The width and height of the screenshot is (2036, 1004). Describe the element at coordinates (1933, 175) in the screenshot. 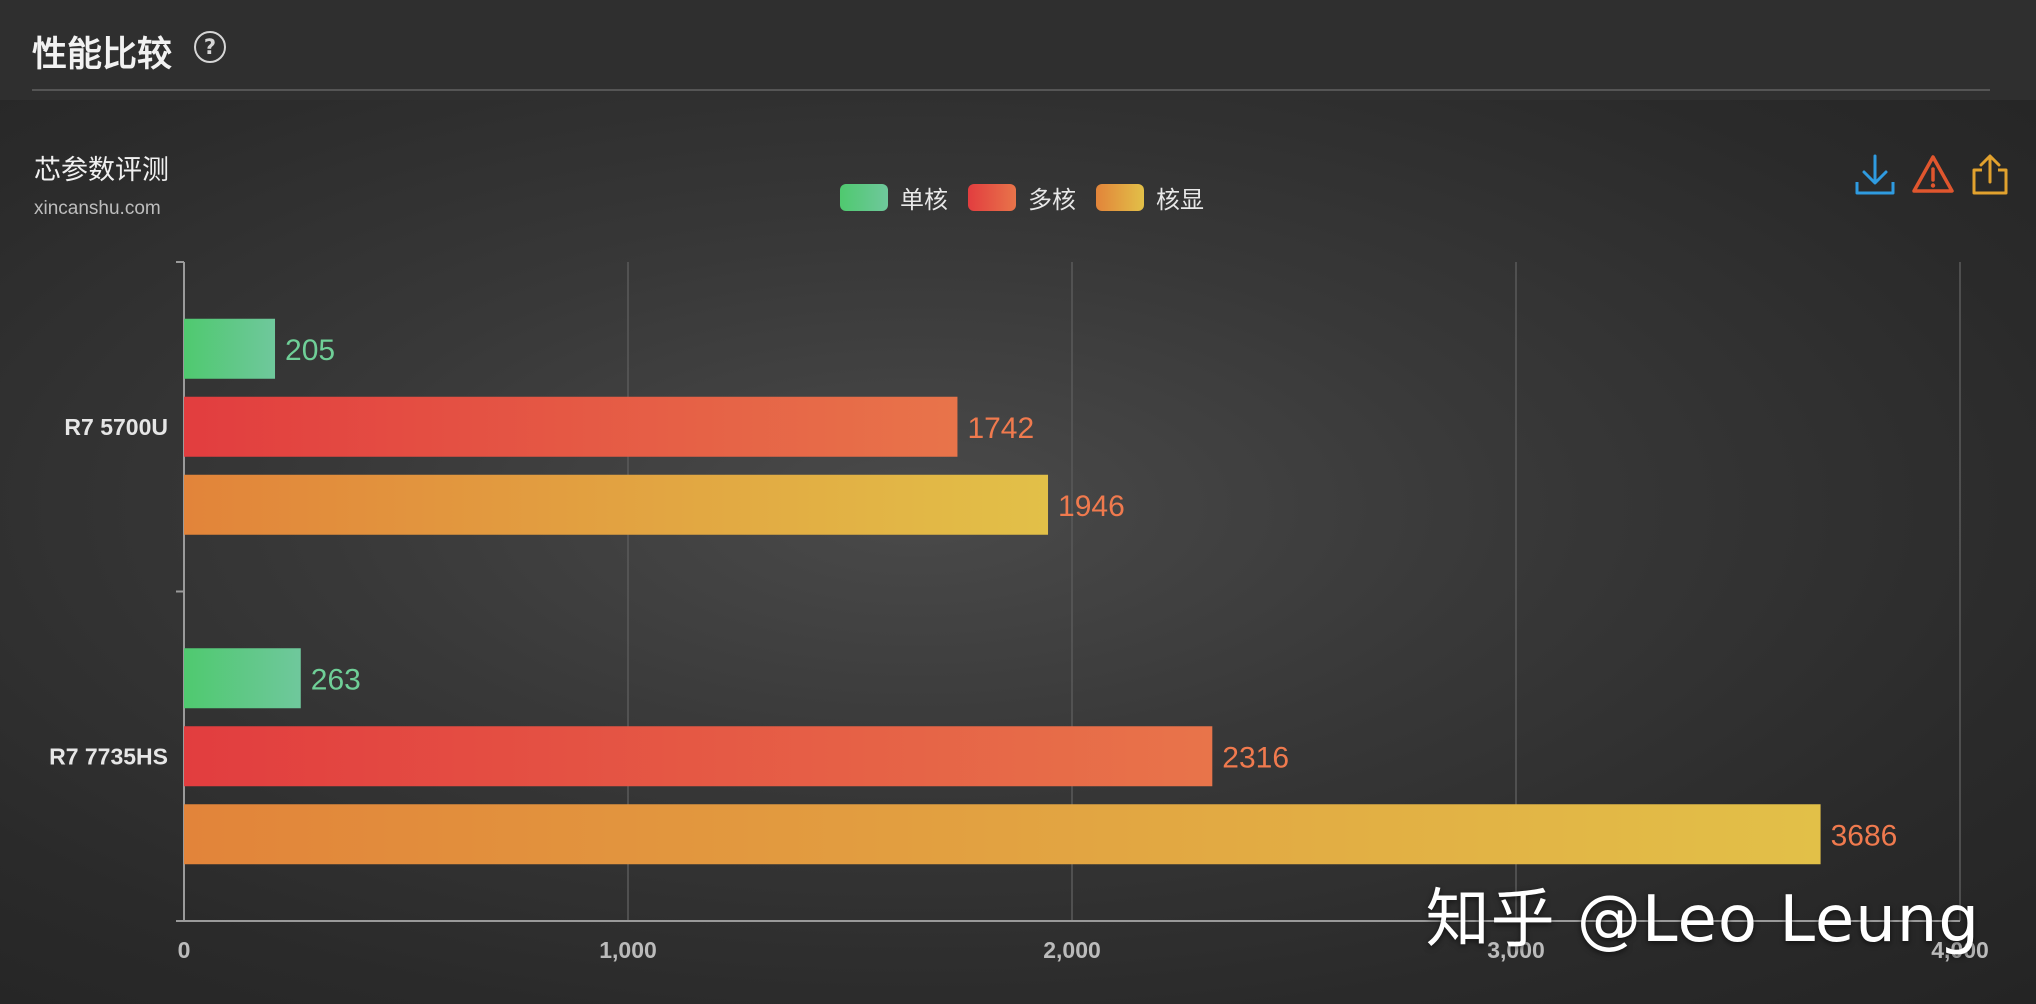

I see `warning-triangle-icon` at that location.